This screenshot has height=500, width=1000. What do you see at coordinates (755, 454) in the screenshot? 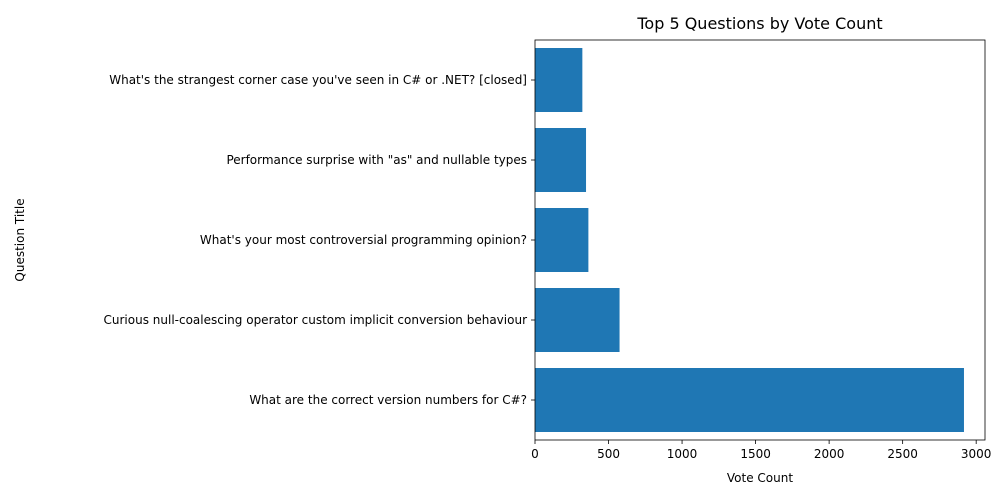
I see `x-tick-label: 1500` at bounding box center [755, 454].